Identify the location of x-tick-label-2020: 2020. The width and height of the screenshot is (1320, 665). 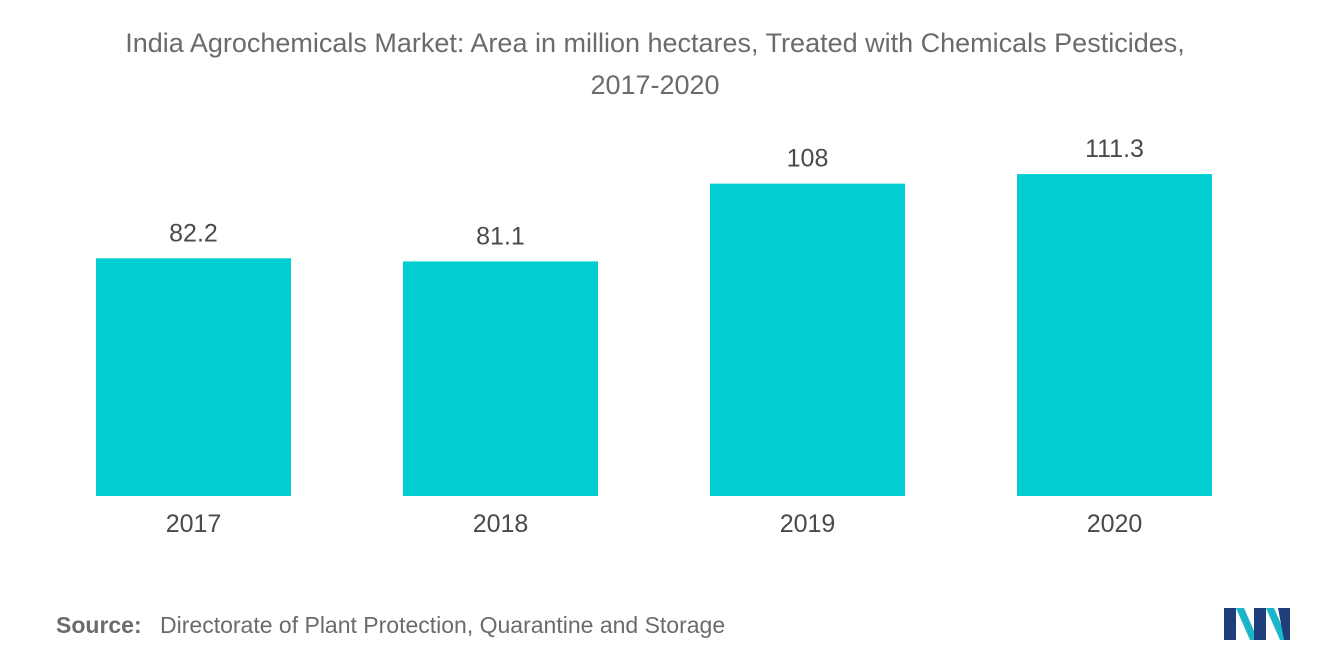
(1115, 524).